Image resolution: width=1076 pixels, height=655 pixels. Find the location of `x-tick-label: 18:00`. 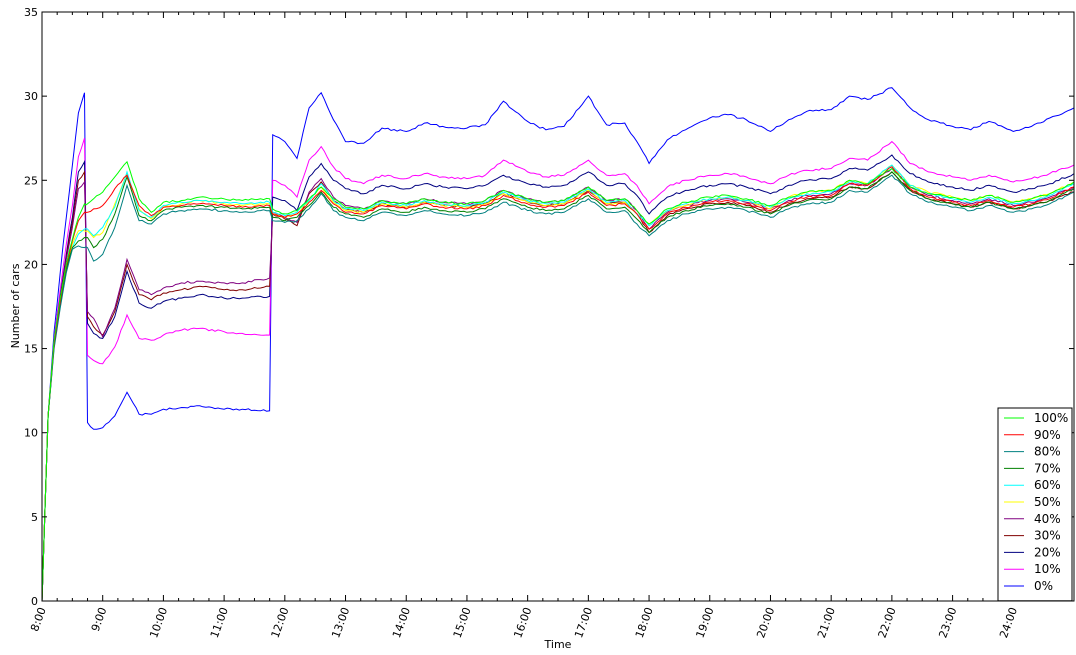

x-tick-label: 18:00 is located at coordinates (644, 623).